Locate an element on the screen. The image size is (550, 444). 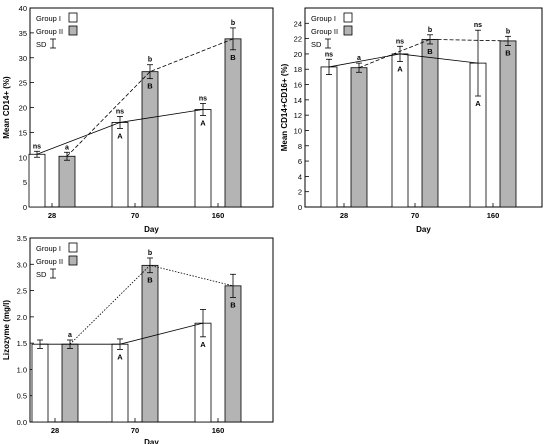
y-tick-label: 15 is located at coordinates (23, 132).